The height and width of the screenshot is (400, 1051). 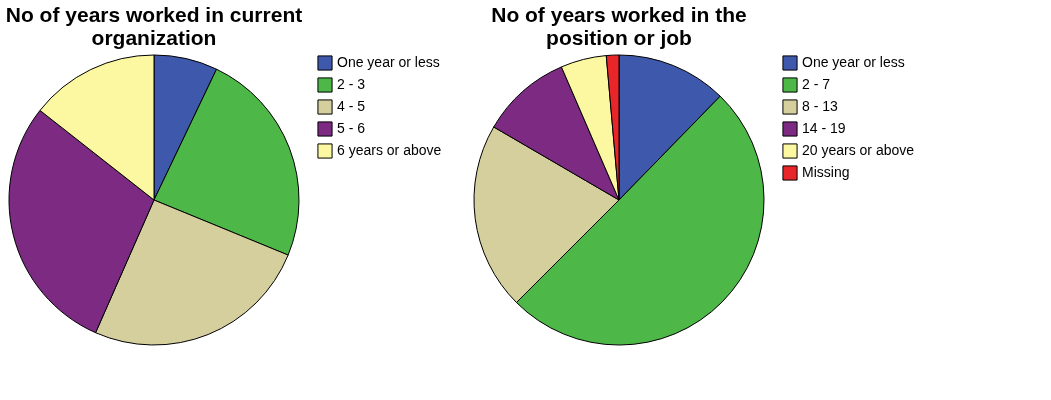 What do you see at coordinates (619, 26) in the screenshot?
I see `chart-title: No of years worked in the position or job` at bounding box center [619, 26].